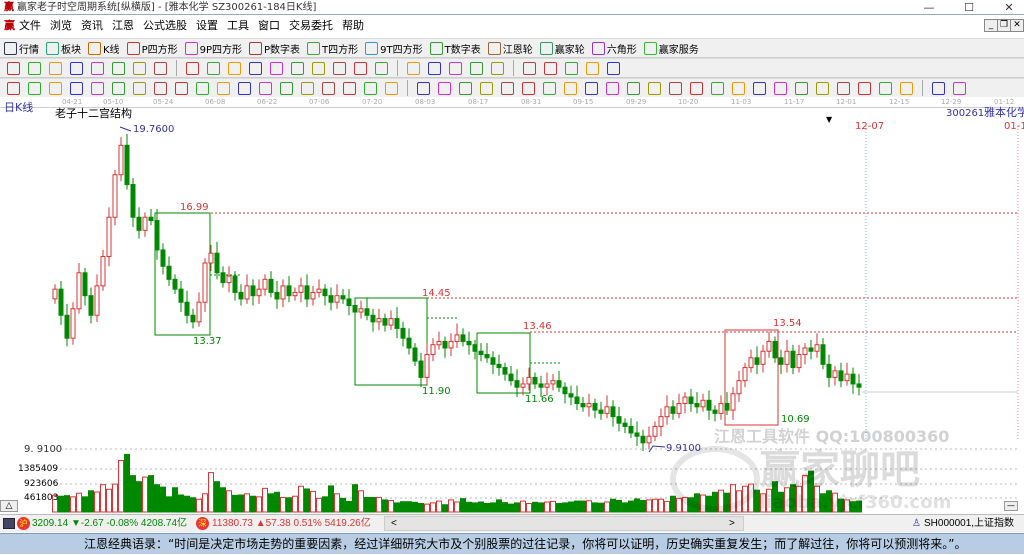 The height and width of the screenshot is (555, 1024). I want to click on parallel-icon, so click(34, 88).